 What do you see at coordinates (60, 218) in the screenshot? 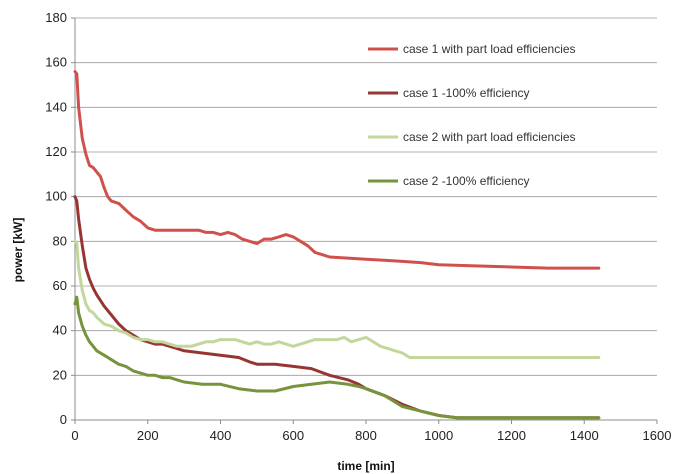
I see `y-axis-ticks: 0 20 40 60 80 100 120 140 160 180` at bounding box center [60, 218].